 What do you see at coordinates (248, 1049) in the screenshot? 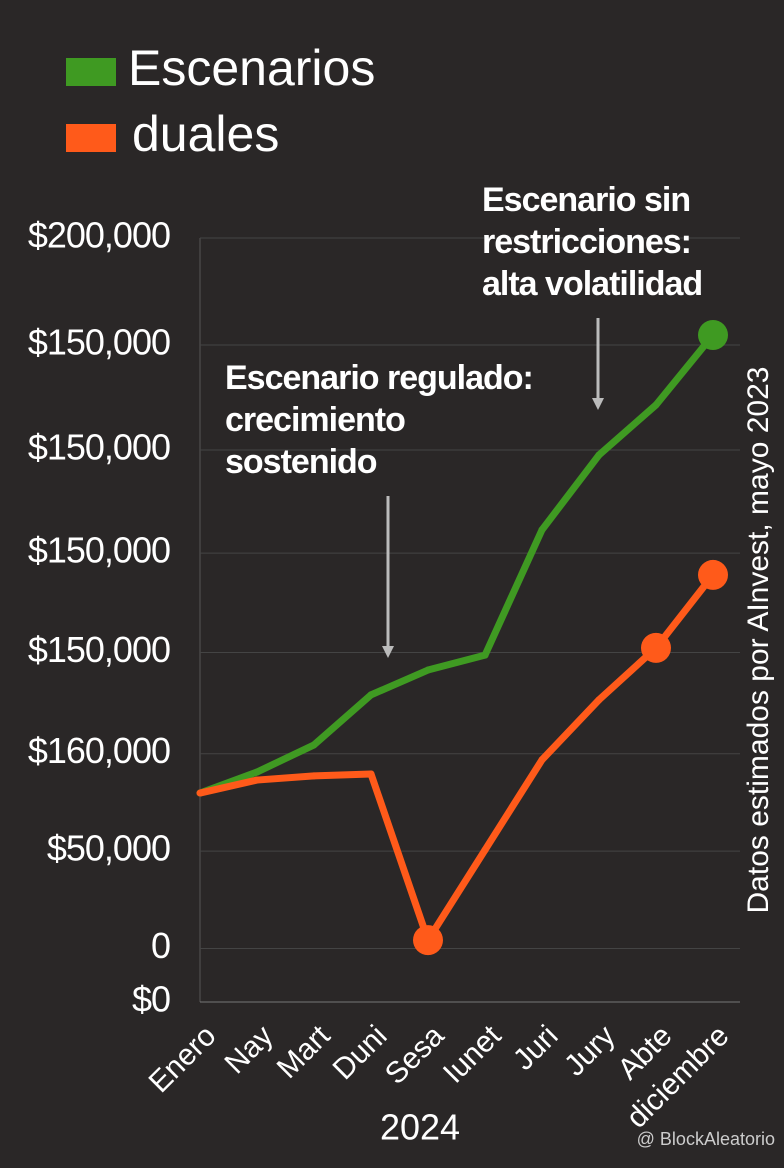
I see `x-tick-label: Nay` at bounding box center [248, 1049].